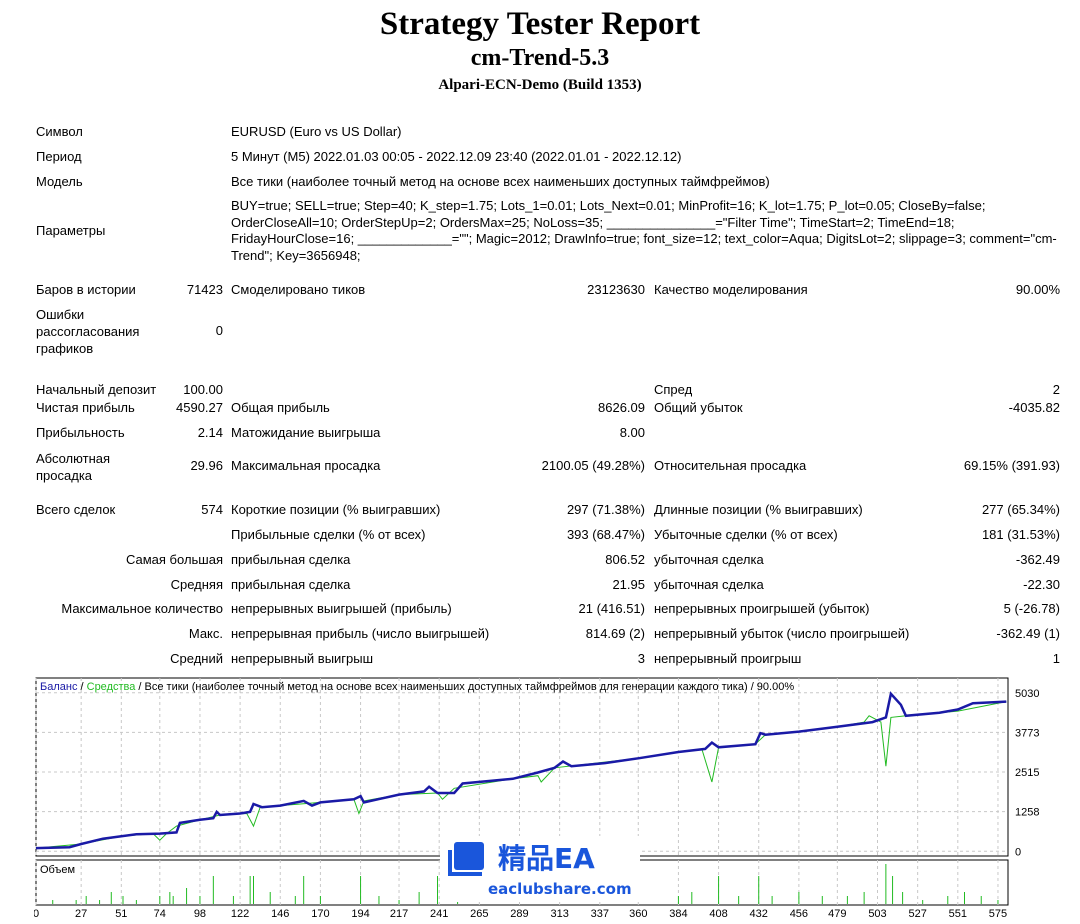 The image size is (1080, 924). I want to click on y-tick-label: 1258, so click(1027, 813).